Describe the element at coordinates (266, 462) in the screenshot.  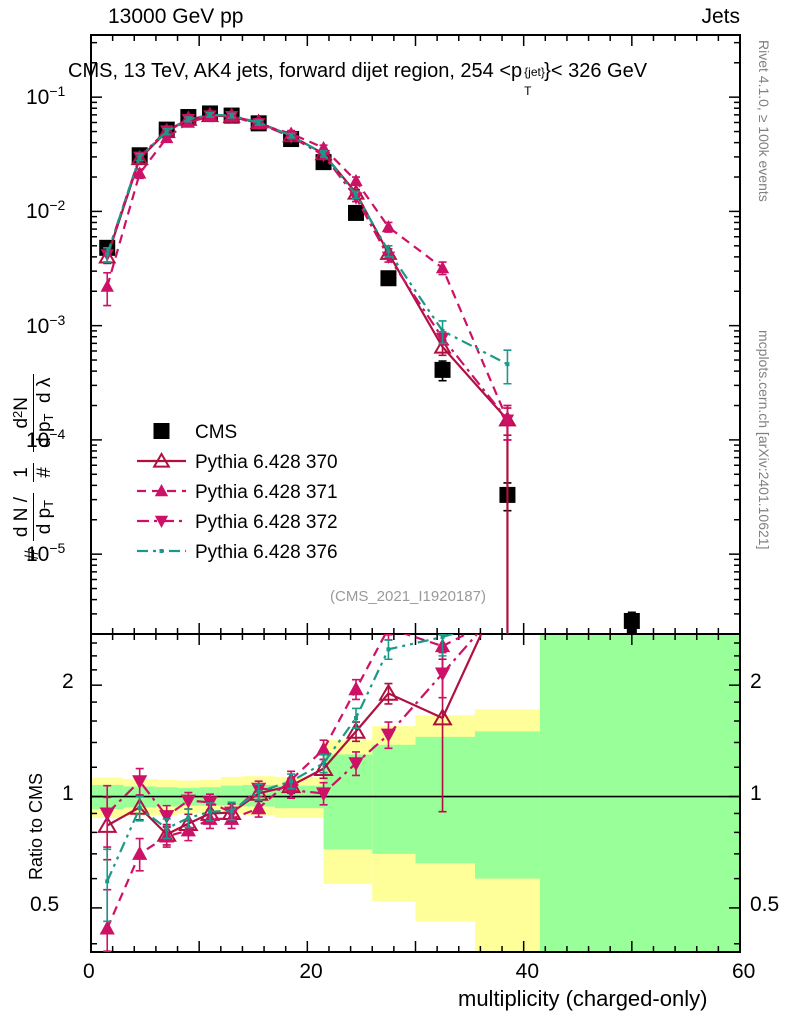
I see `legend-label-1: Pythia 6.428 370` at that location.